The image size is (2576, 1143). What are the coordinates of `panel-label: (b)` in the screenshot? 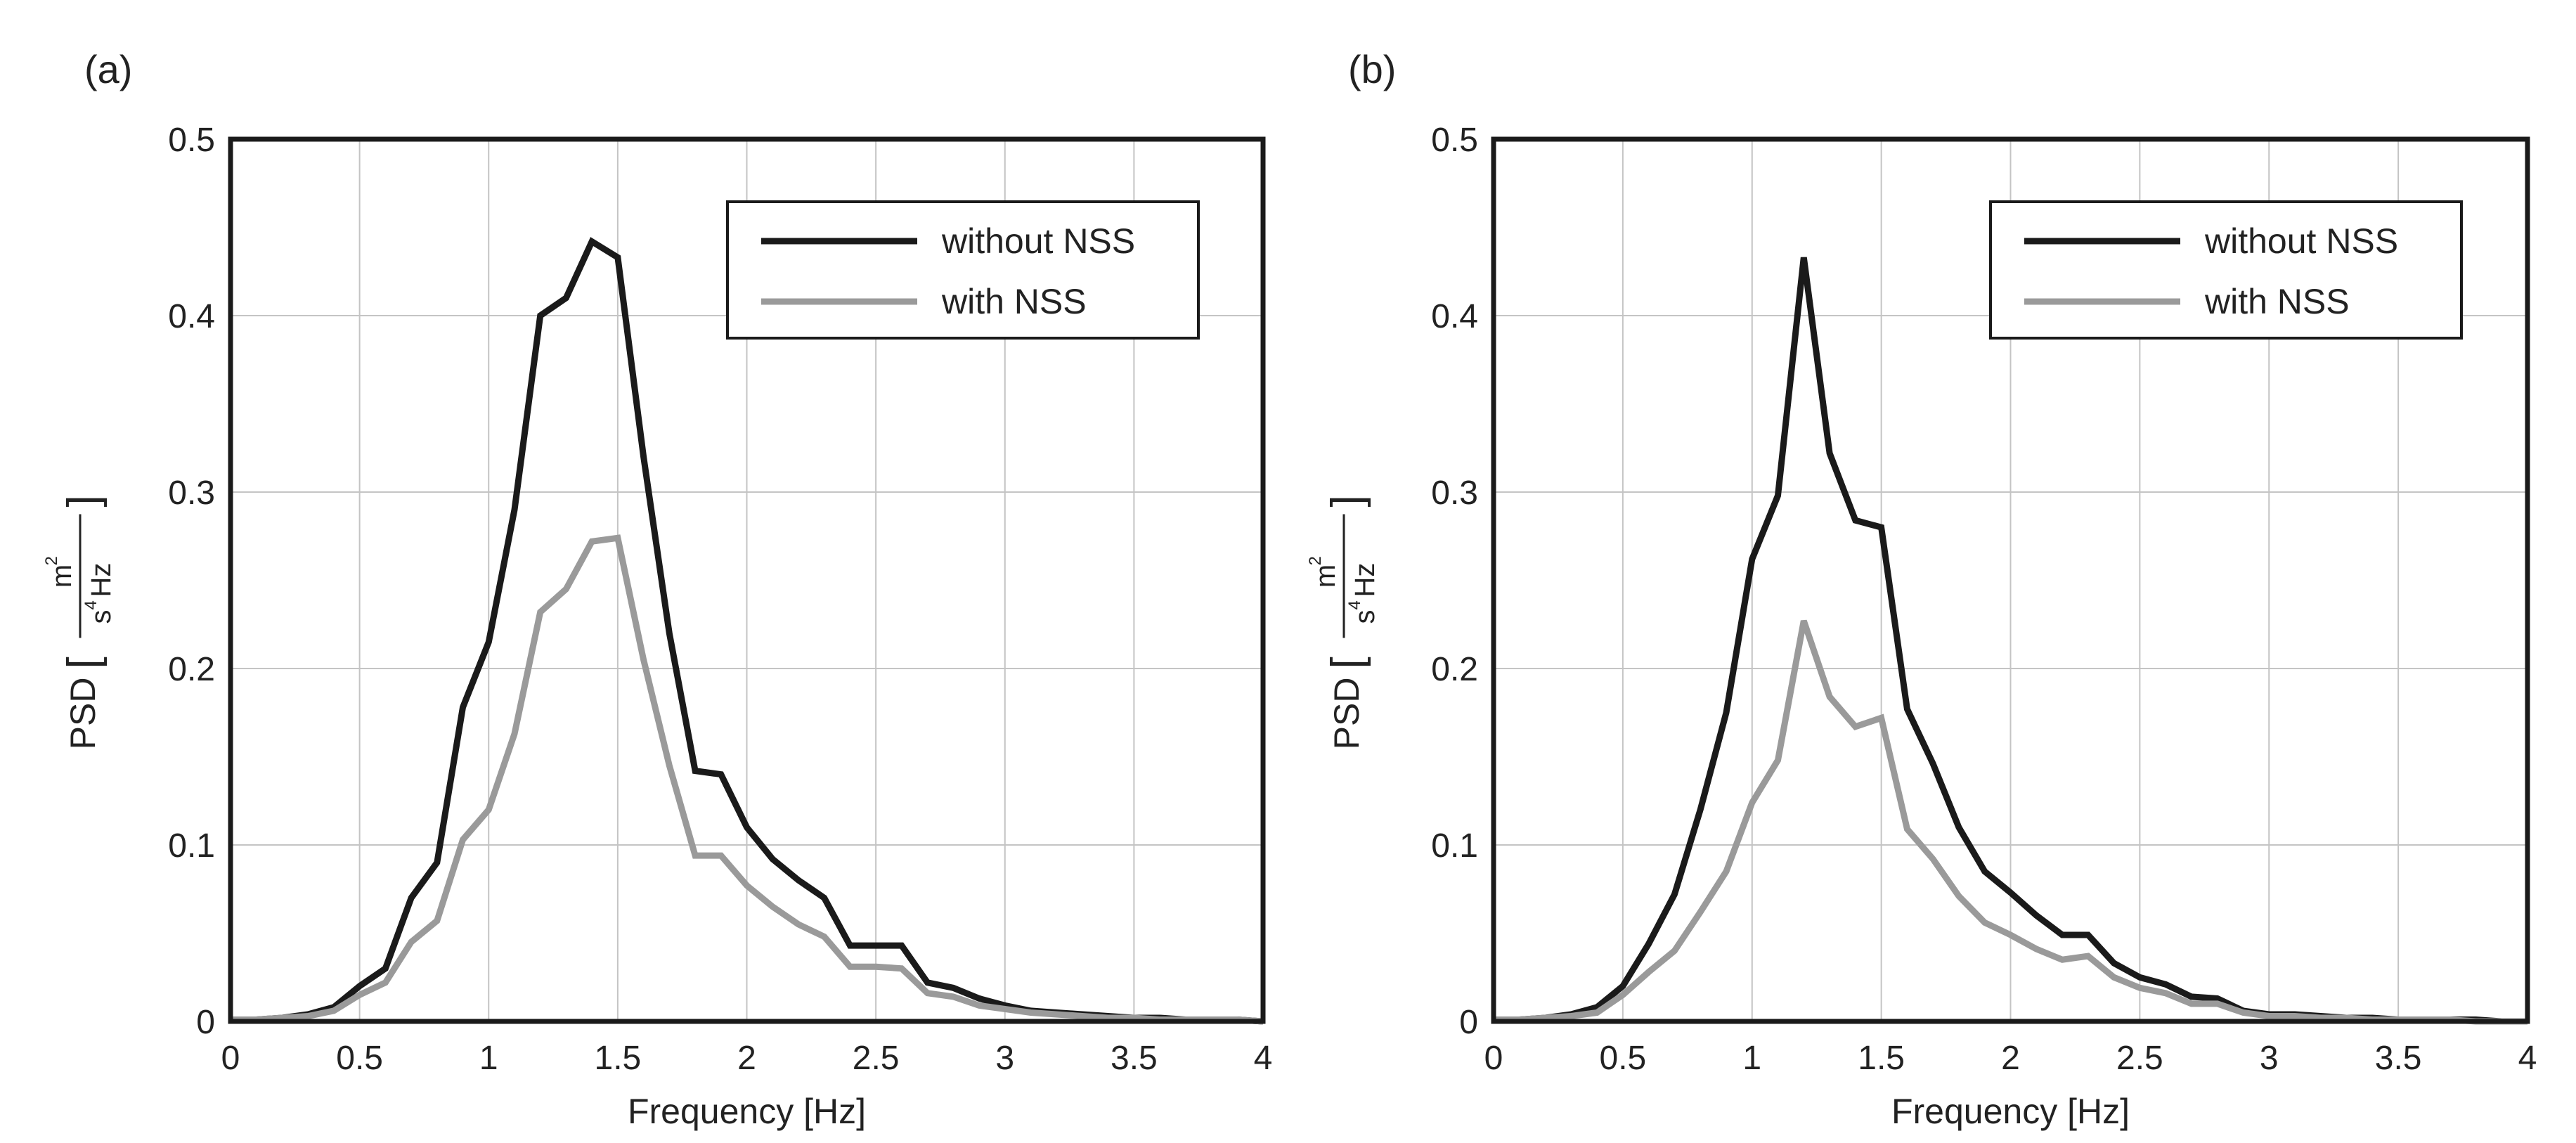 It's located at (1372, 69).